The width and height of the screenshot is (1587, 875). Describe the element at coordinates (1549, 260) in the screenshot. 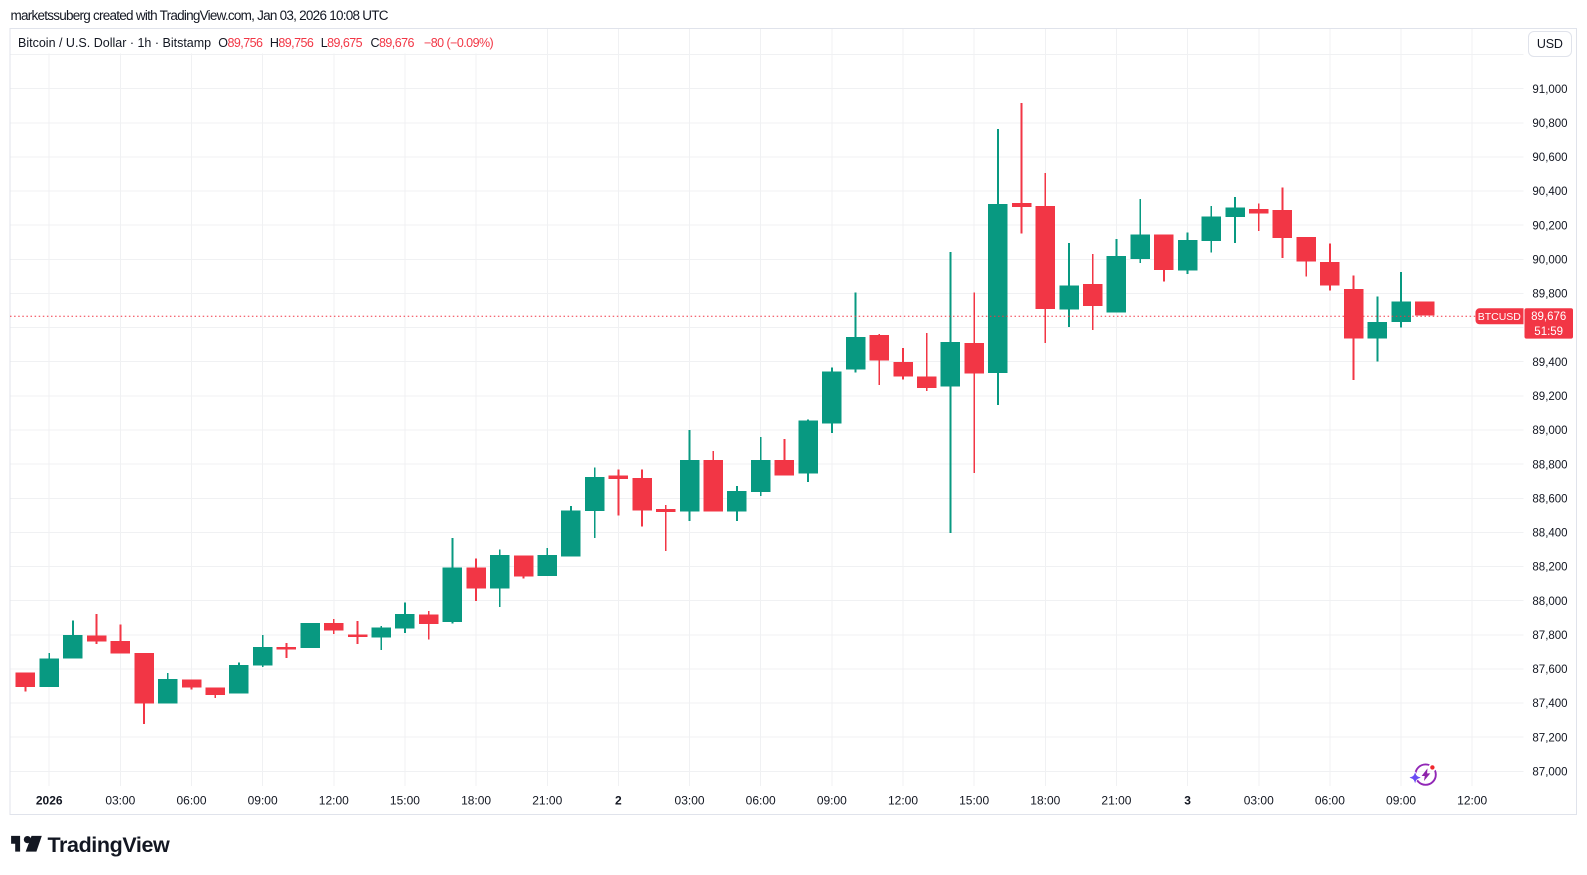

I see `svg-text: 90,000` at that location.